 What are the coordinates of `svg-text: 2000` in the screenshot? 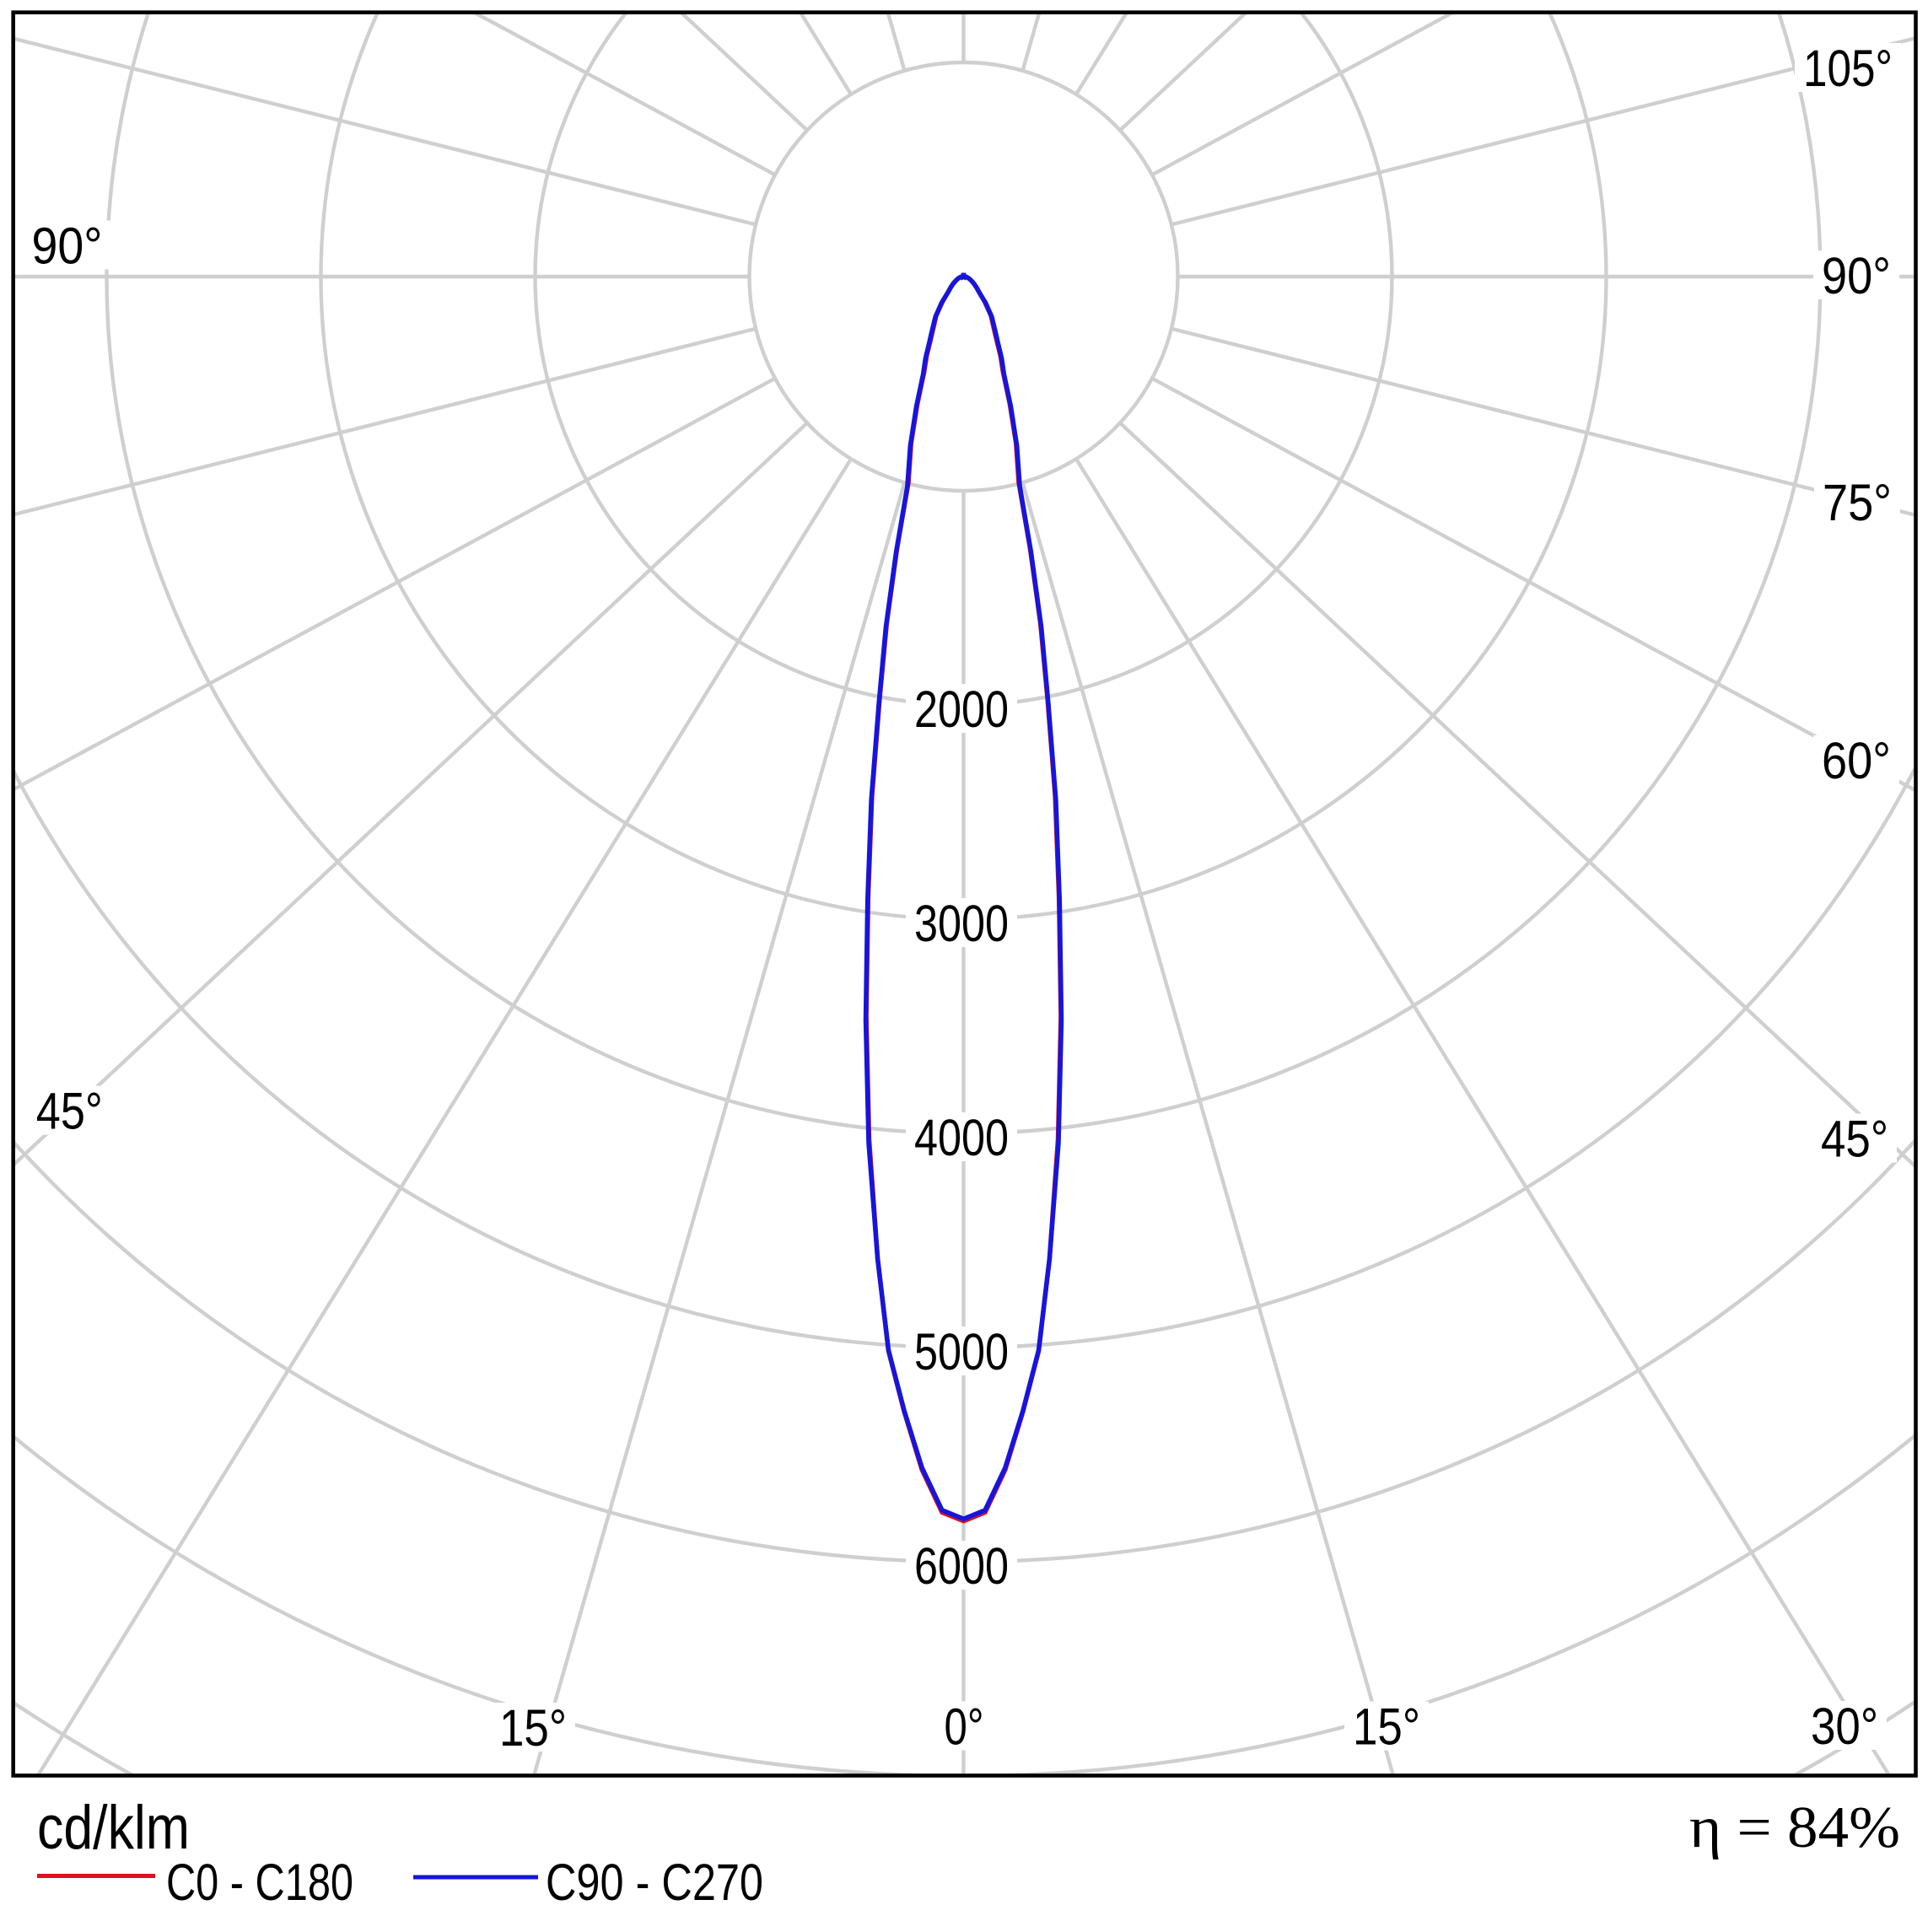 It's located at (961, 709).